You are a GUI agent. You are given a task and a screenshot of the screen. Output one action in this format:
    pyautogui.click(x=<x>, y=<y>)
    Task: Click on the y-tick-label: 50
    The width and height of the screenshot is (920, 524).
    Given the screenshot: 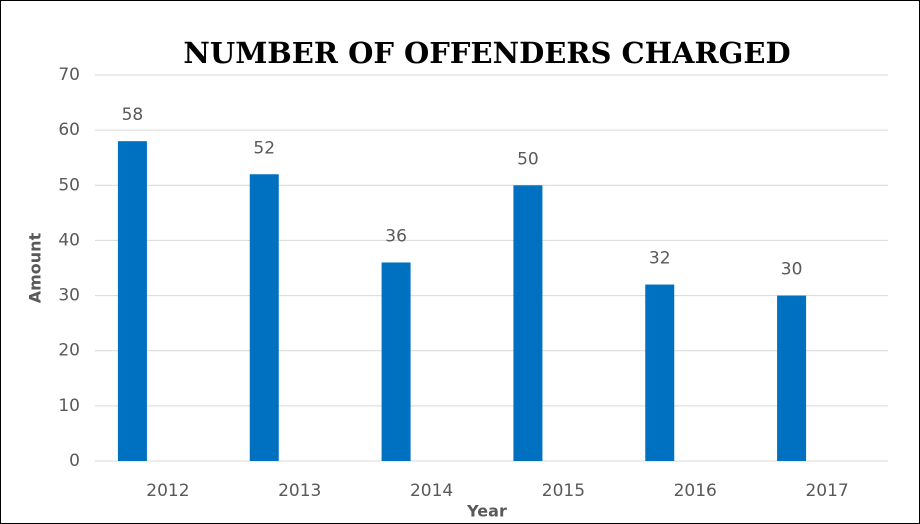 What is the action you would take?
    pyautogui.click(x=69, y=185)
    